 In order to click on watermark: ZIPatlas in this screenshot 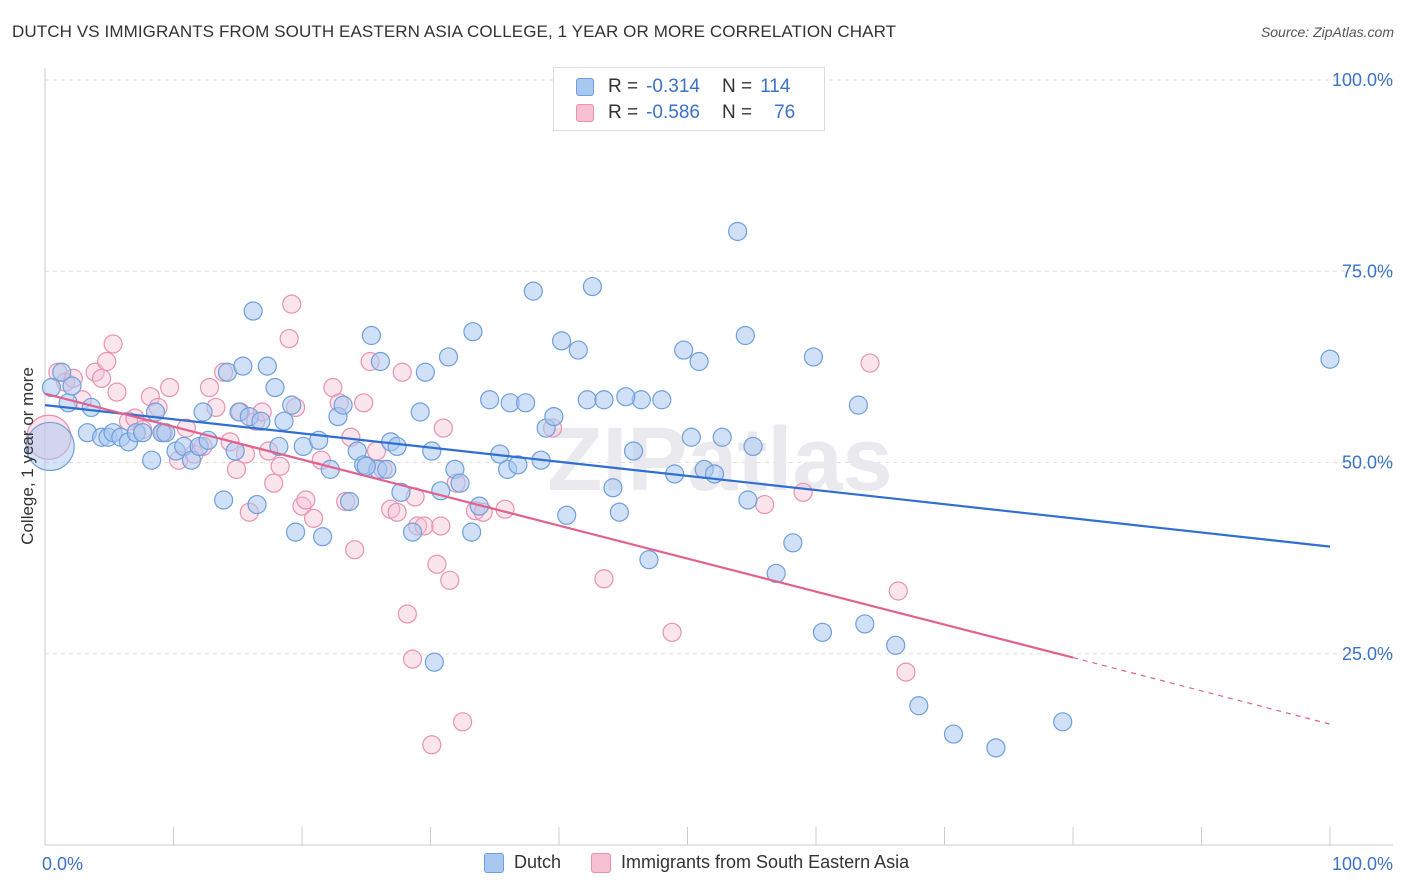, I will do `click(719, 460)`.